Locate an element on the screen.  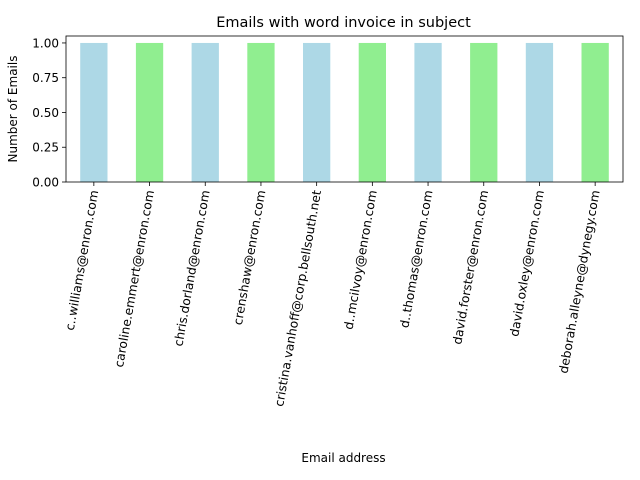
y-axis-label: Number of Emails is located at coordinates (13, 109).